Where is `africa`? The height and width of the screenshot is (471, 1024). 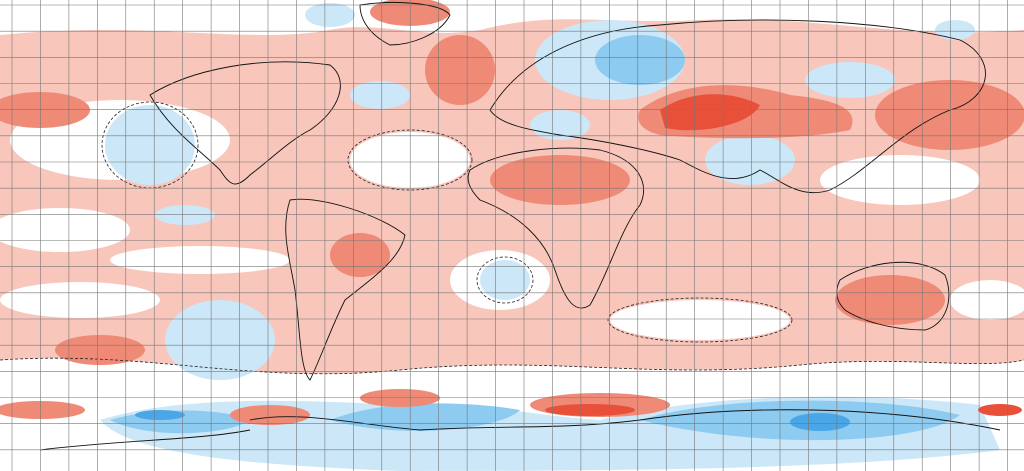
africa is located at coordinates (555, 228).